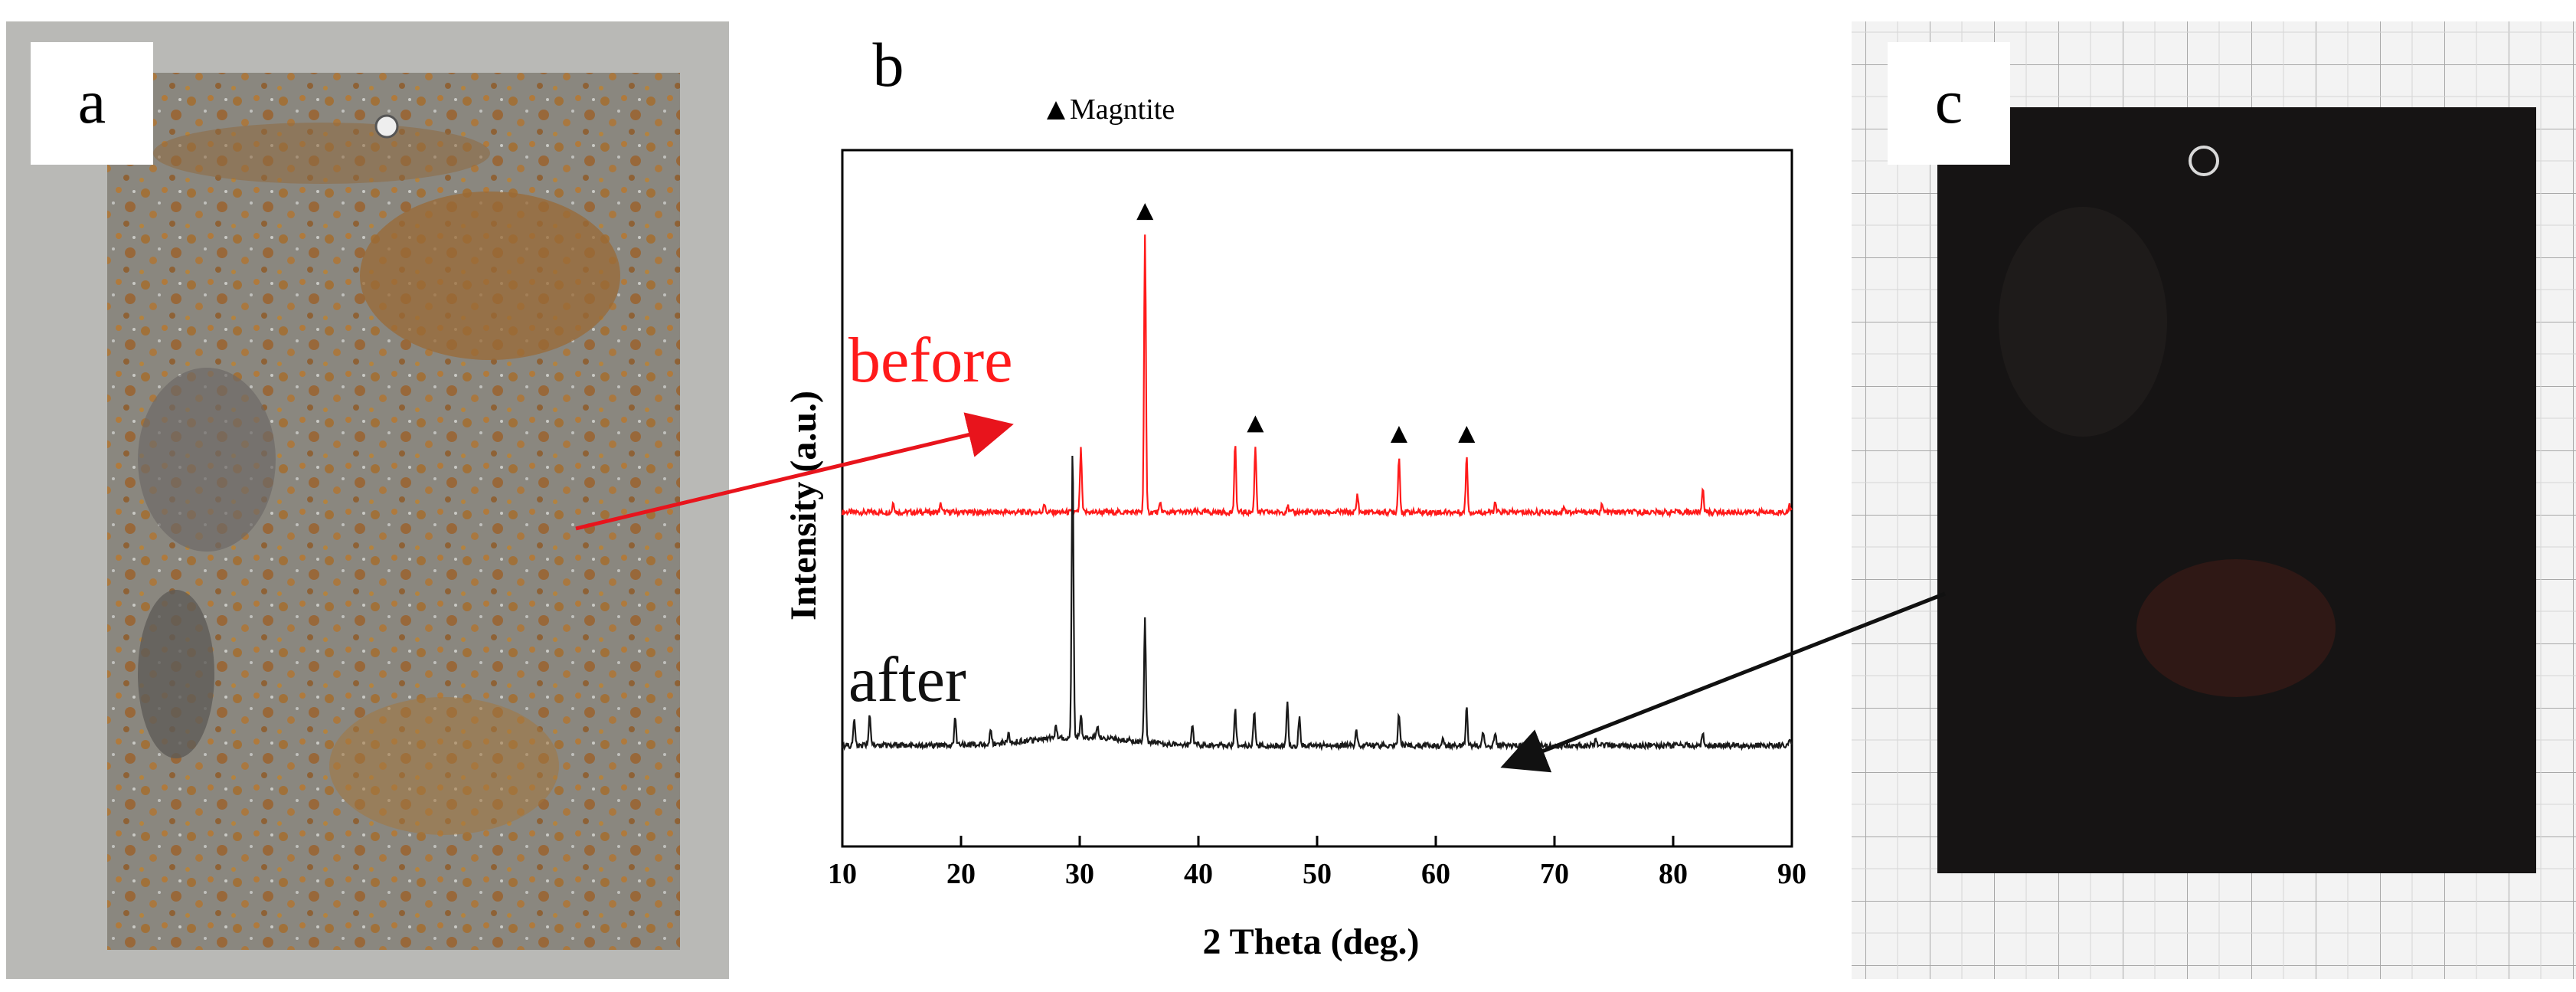 This screenshot has height=992, width=2576. I want to click on x-axis-label: 2 Theta (deg.), so click(1310, 942).